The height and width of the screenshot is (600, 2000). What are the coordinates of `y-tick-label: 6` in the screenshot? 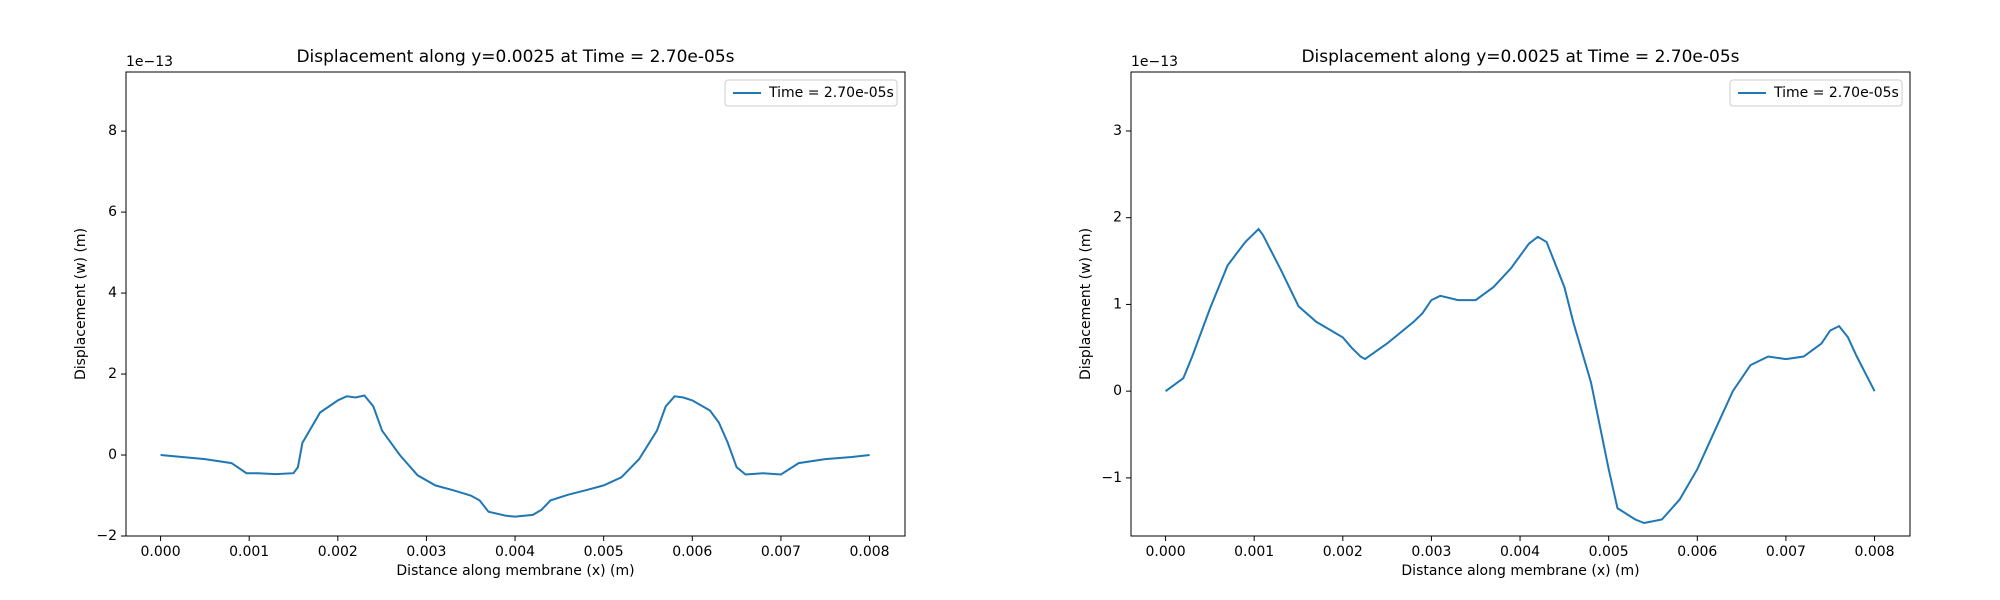 It's located at (112, 212).